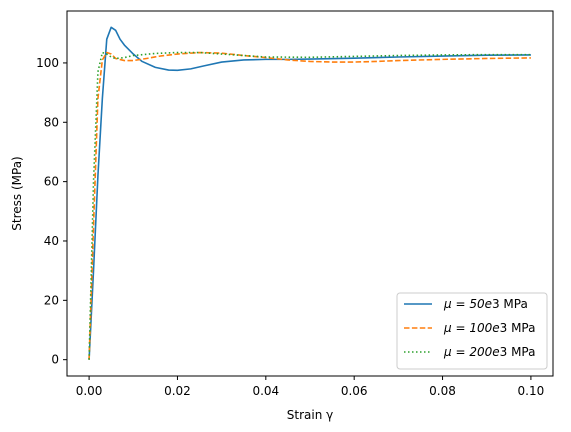 The height and width of the screenshot is (432, 571). What do you see at coordinates (442, 391) in the screenshot?
I see `x-tick-label: 0.08` at bounding box center [442, 391].